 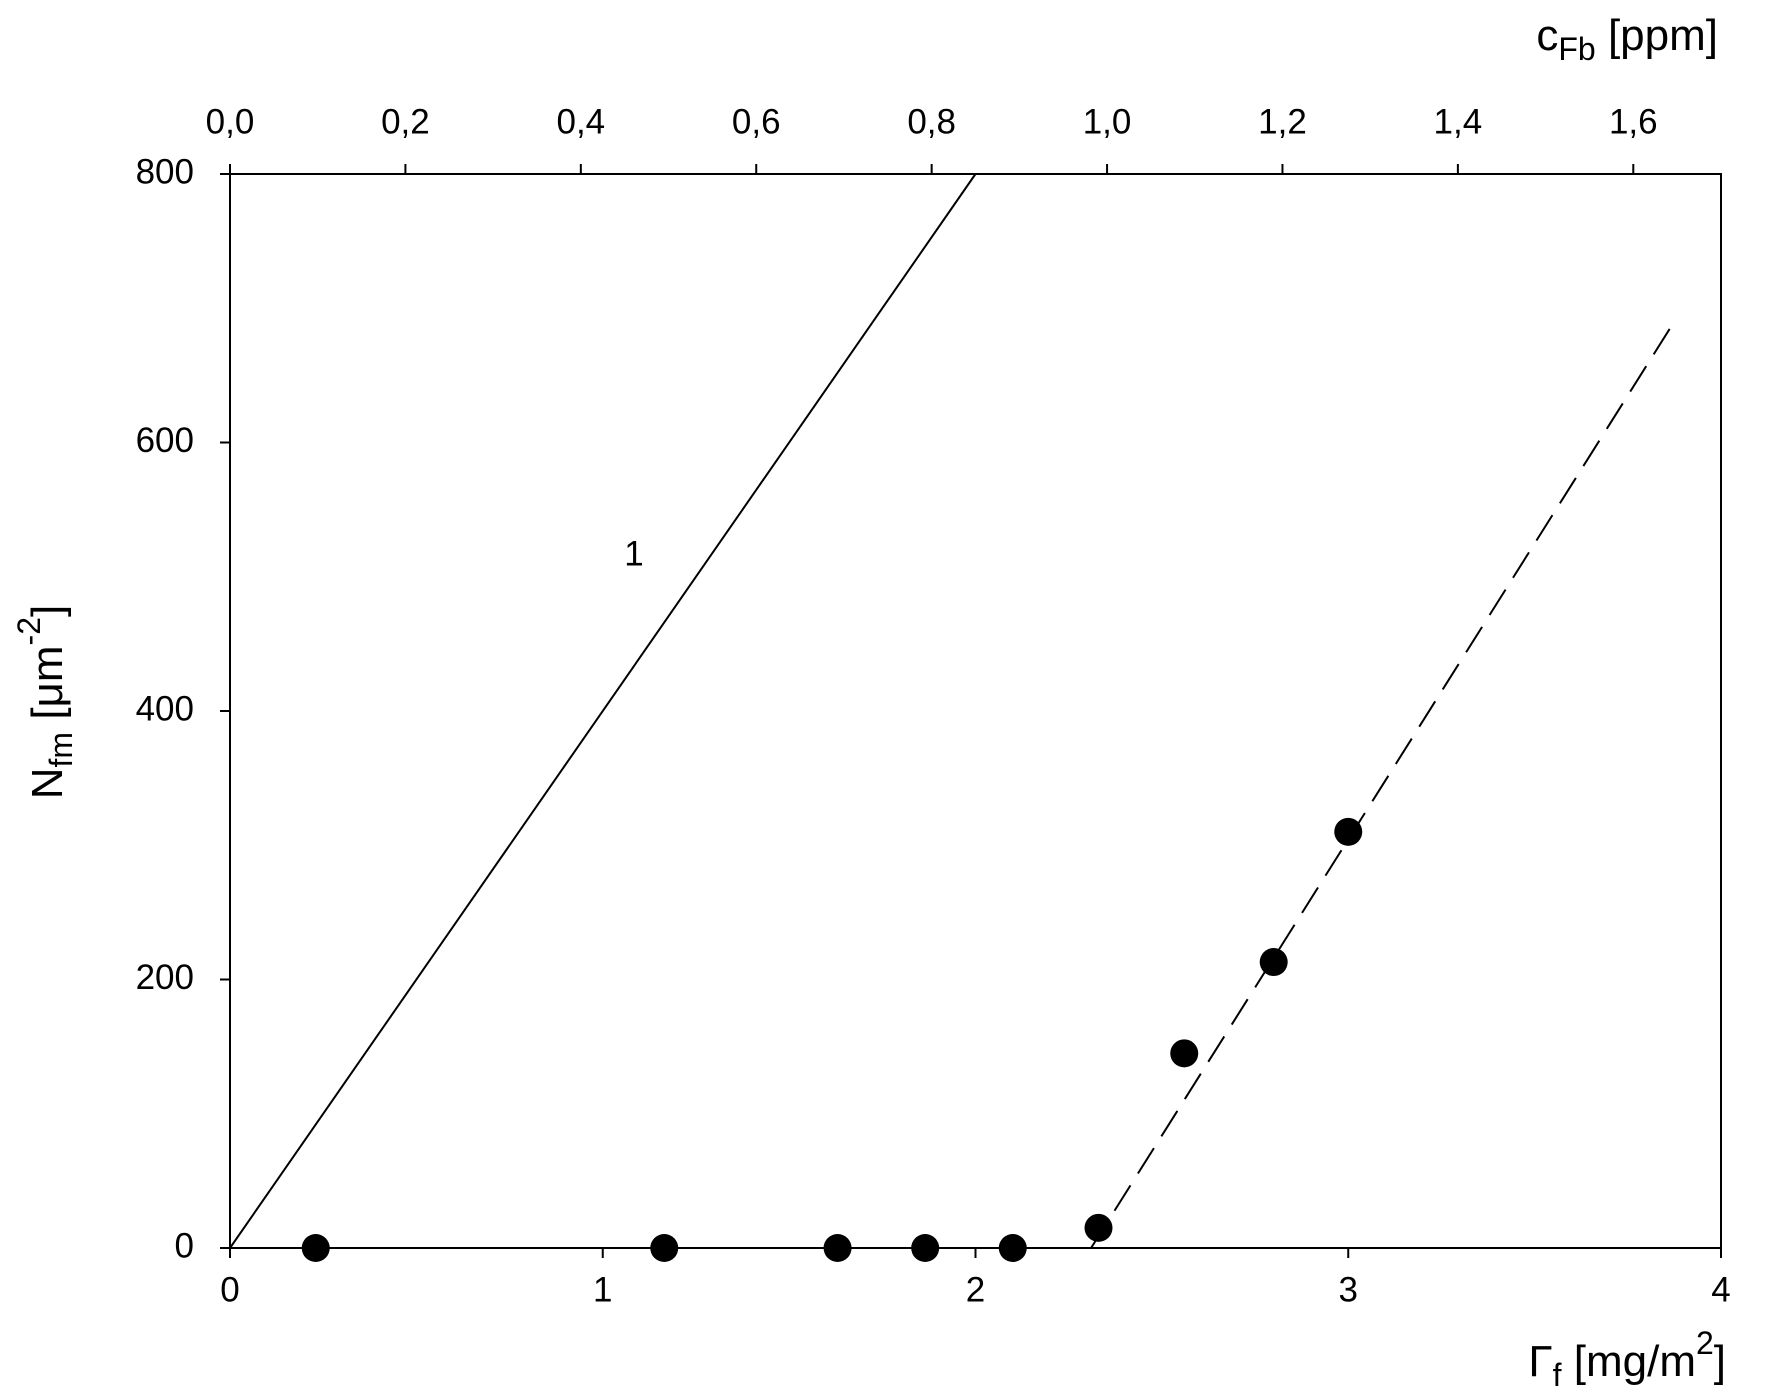 What do you see at coordinates (165, 977) in the screenshot?
I see `y-tick-label: 200` at bounding box center [165, 977].